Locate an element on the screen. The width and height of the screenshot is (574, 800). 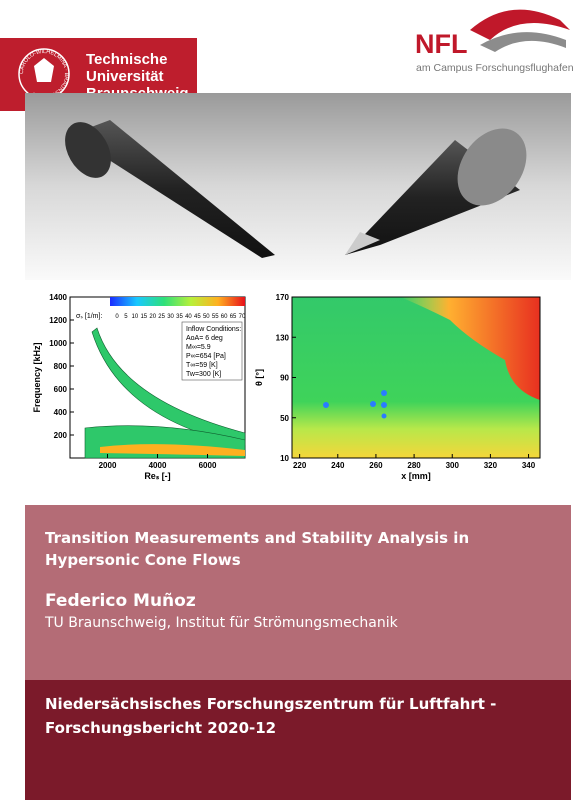
y-tick-label: 50 is located at coordinates (284, 418).